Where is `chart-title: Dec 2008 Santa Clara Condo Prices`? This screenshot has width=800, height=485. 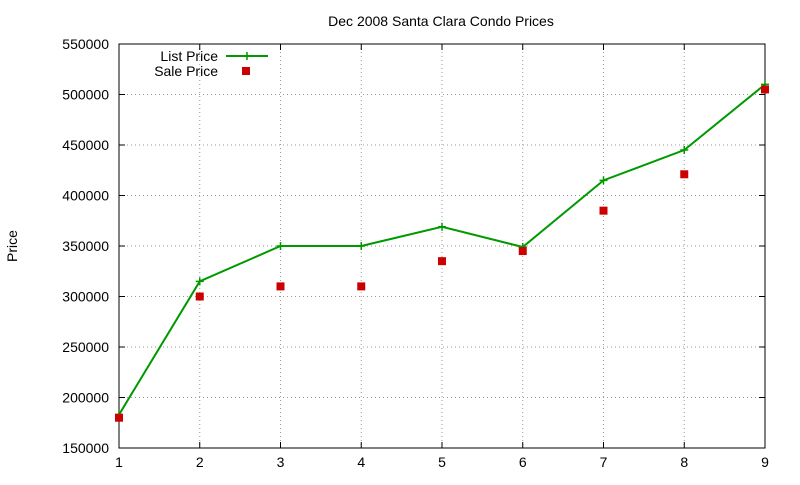
chart-title: Dec 2008 Santa Clara Condo Prices is located at coordinates (441, 21).